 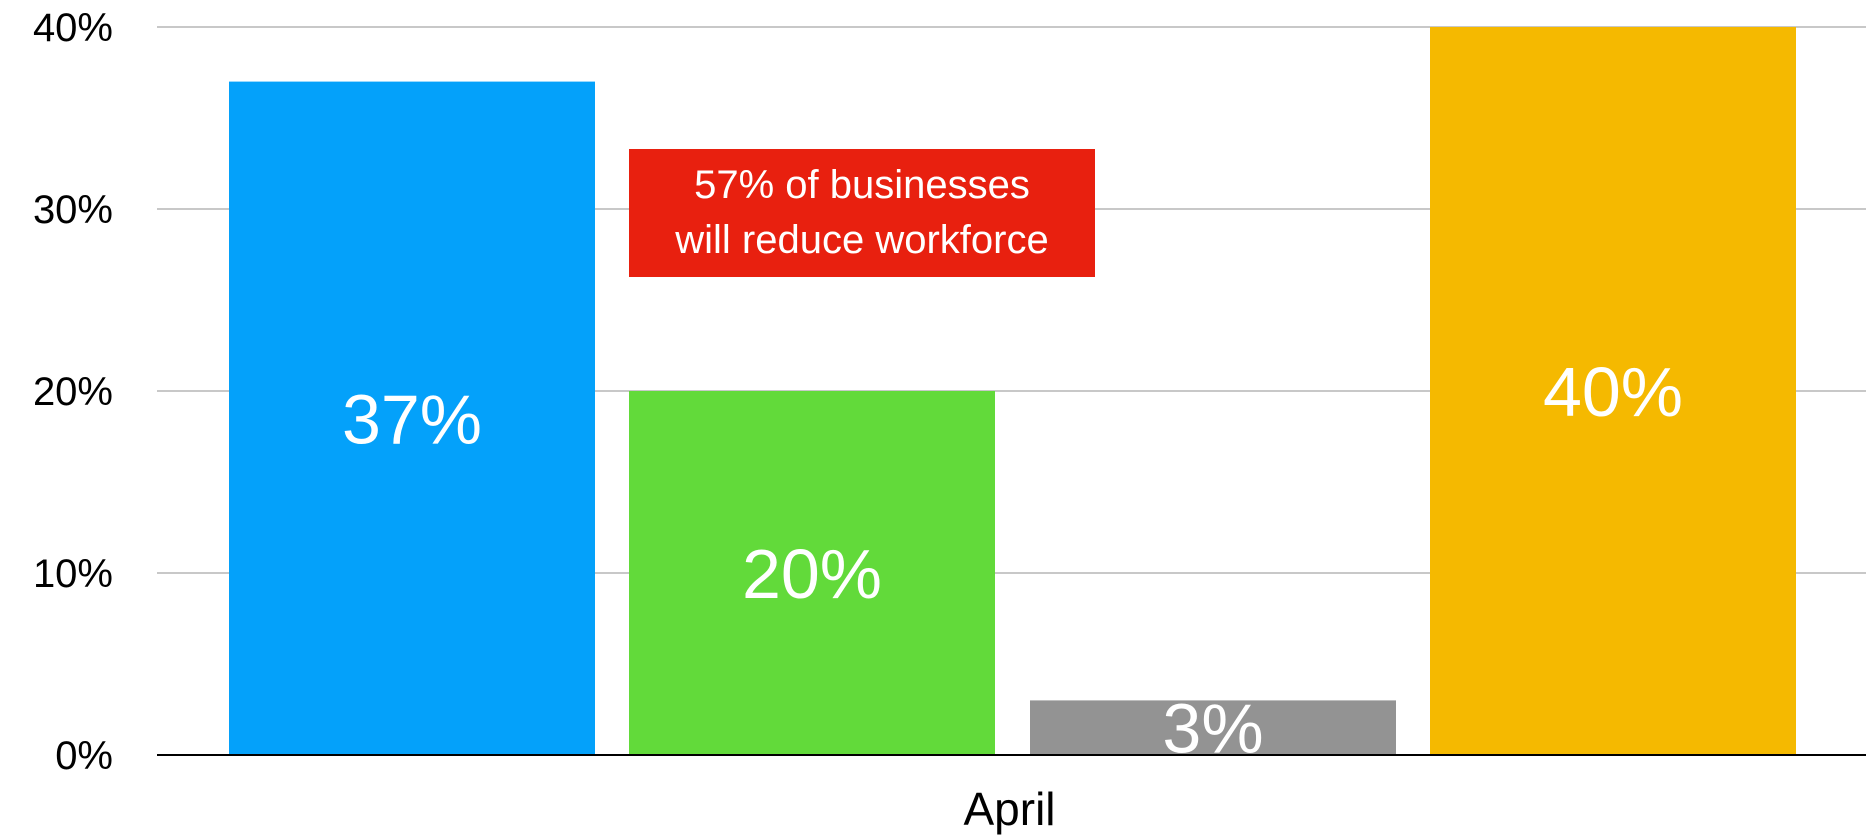 I want to click on bar-value-label: 20%, so click(x=812, y=574).